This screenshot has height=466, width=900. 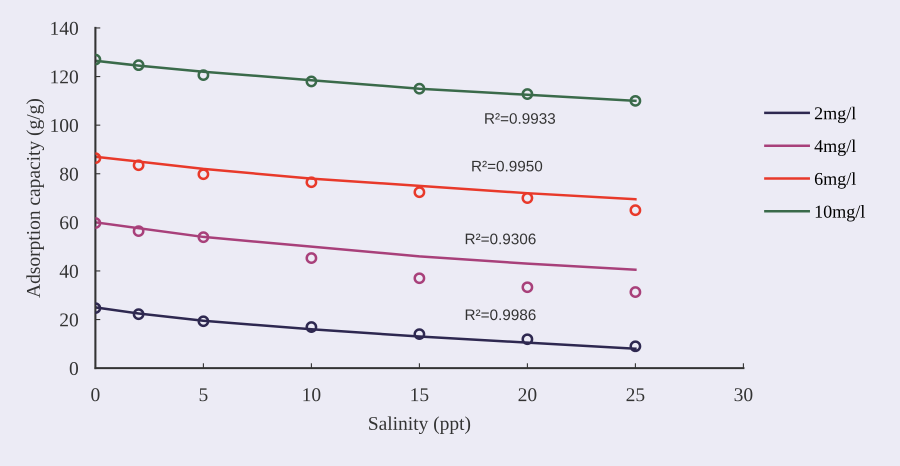 I want to click on annotation: R²=0.9986, so click(x=501, y=314).